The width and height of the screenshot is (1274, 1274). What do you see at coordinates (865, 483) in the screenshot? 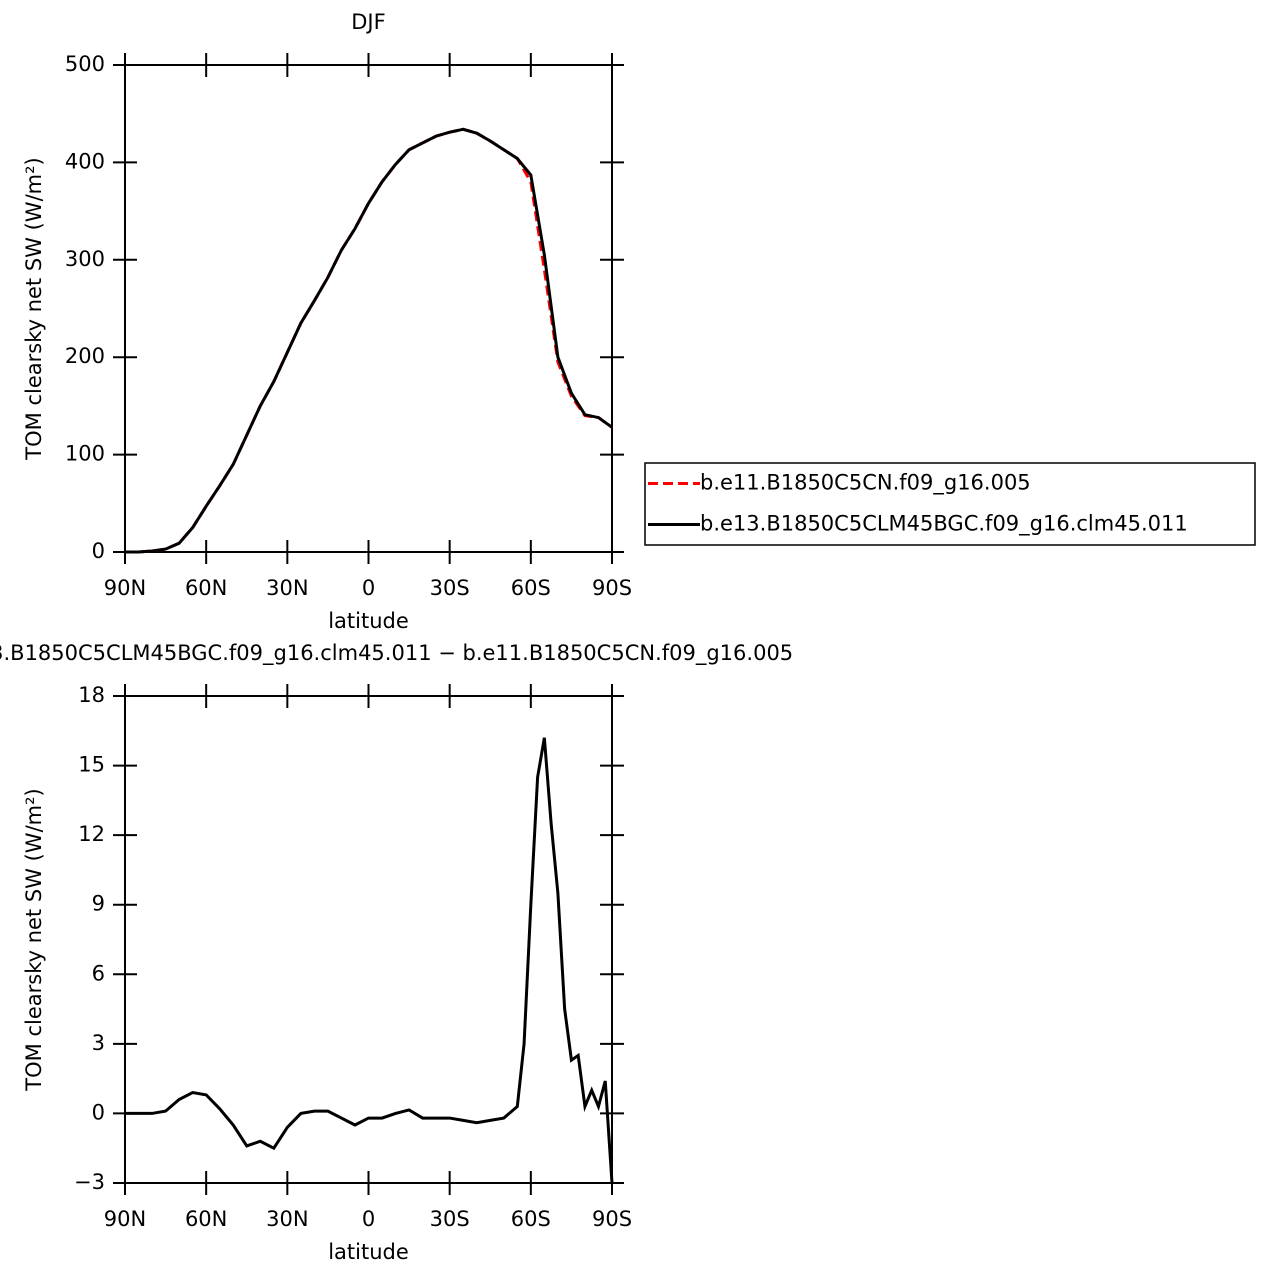
I see `legend-label: b.e11.B1850C5CN.f09_g16.005` at bounding box center [865, 483].